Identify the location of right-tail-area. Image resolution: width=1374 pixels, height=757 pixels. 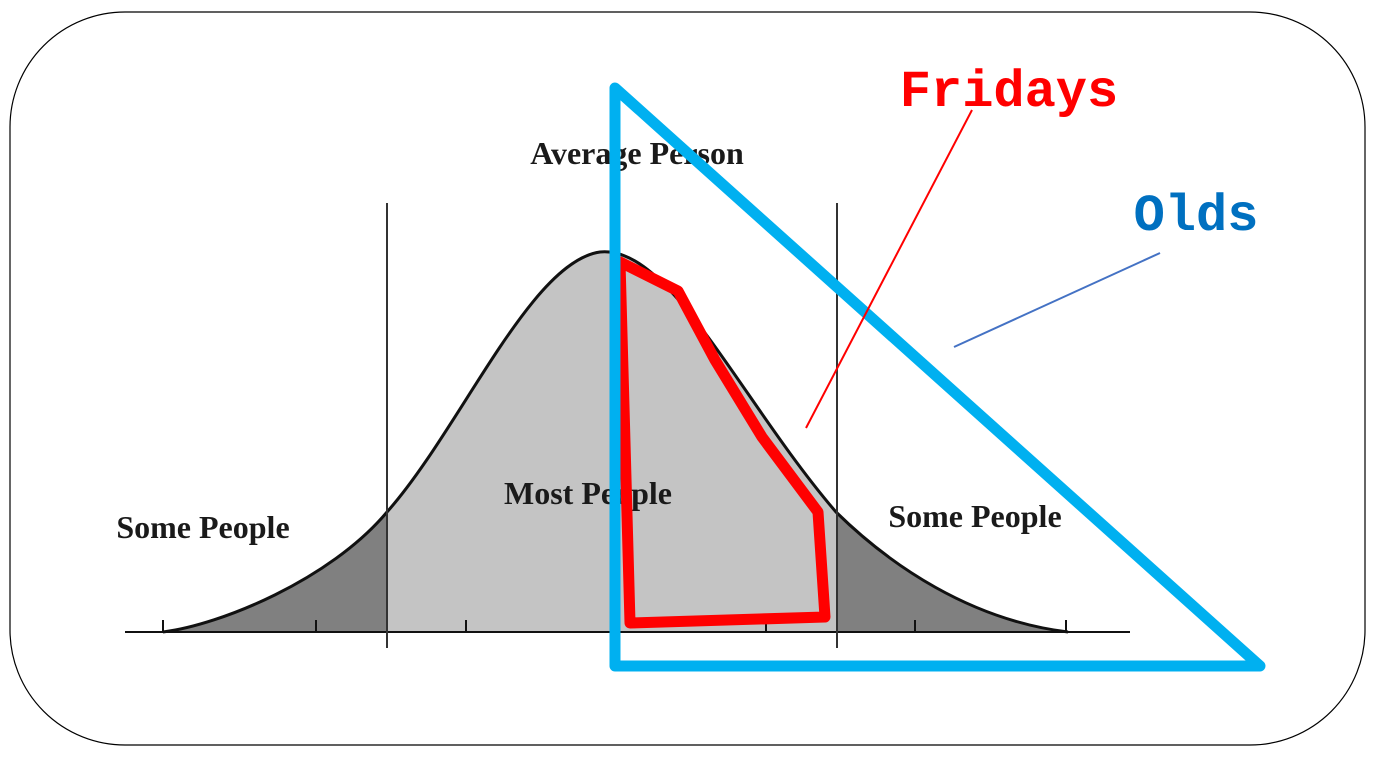
(952, 572).